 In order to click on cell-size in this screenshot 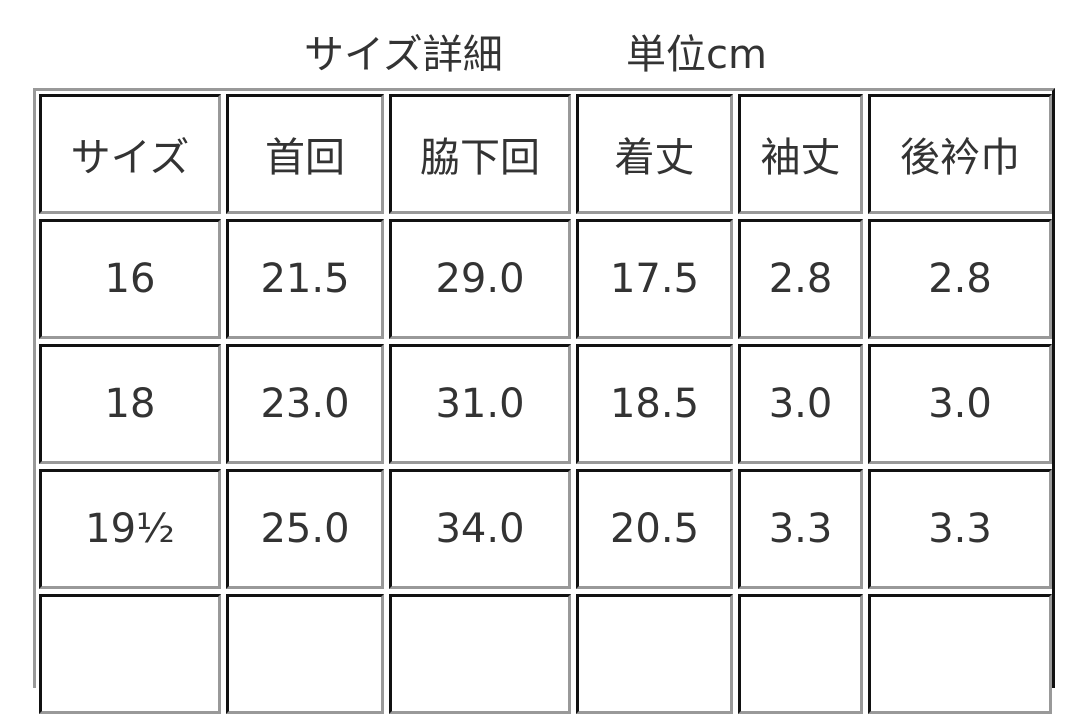, I will do `click(130, 654)`.